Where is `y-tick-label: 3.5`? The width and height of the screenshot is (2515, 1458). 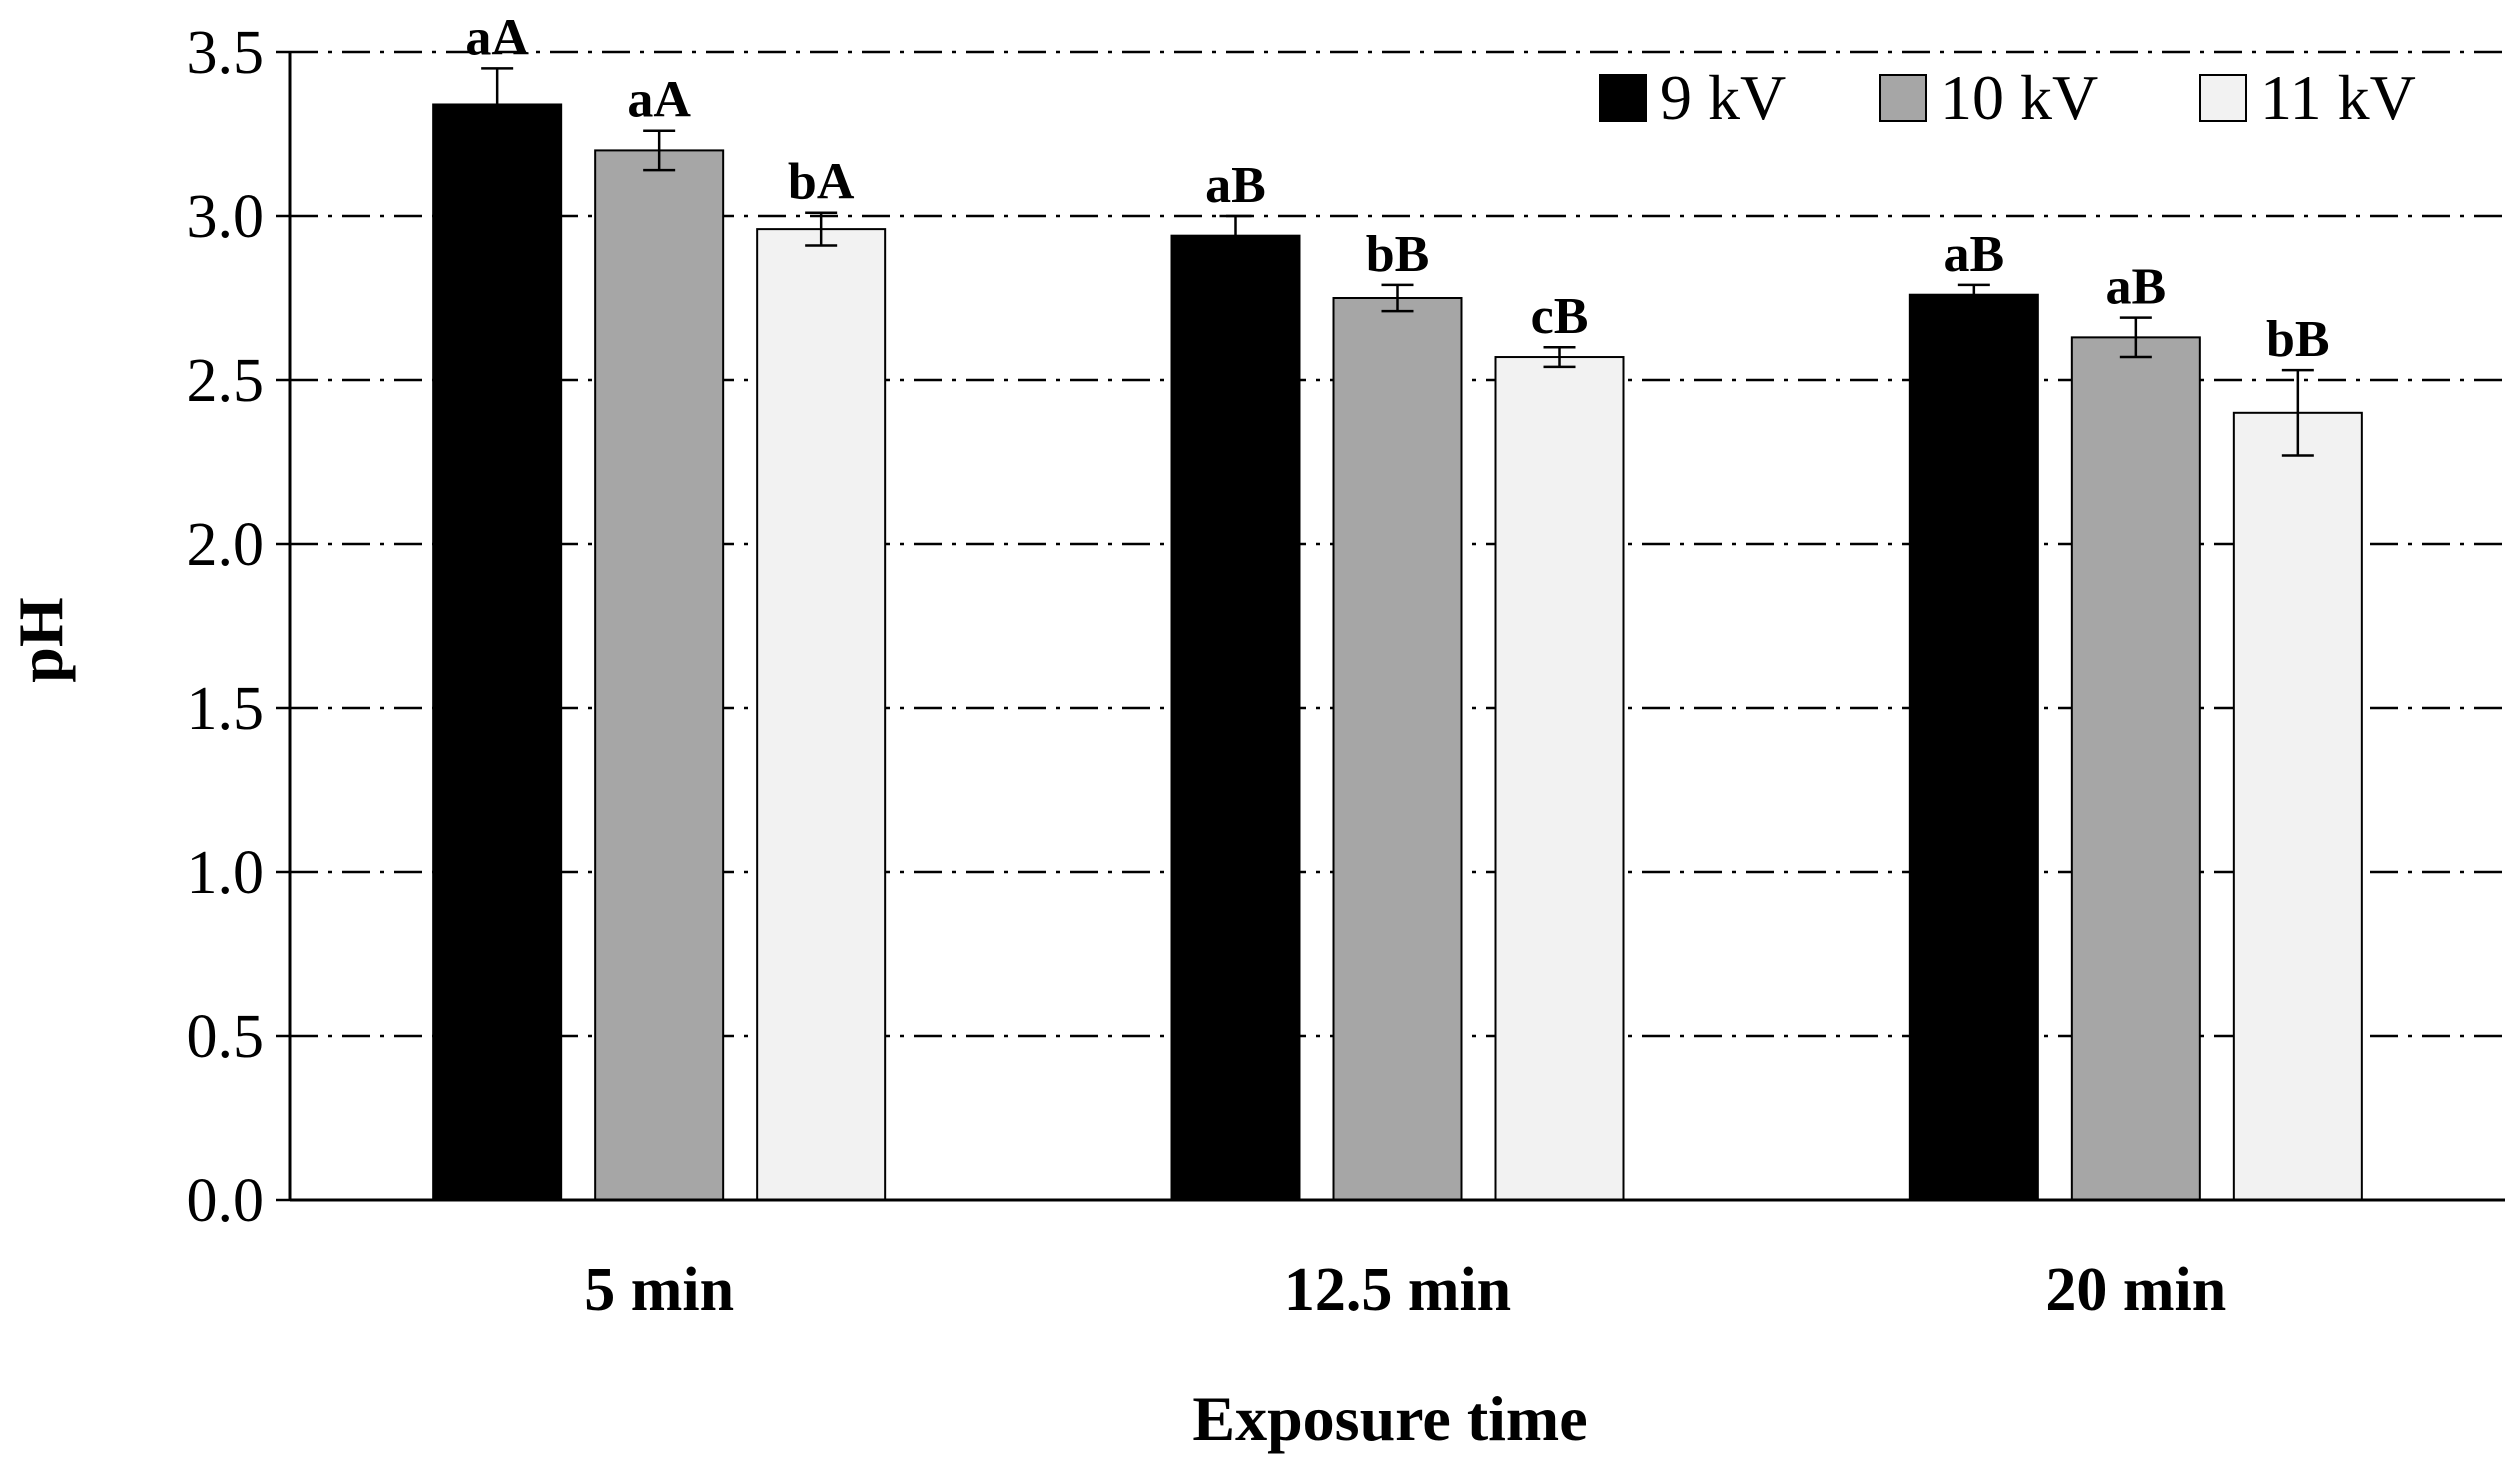
y-tick-label: 3.5 is located at coordinates (226, 53).